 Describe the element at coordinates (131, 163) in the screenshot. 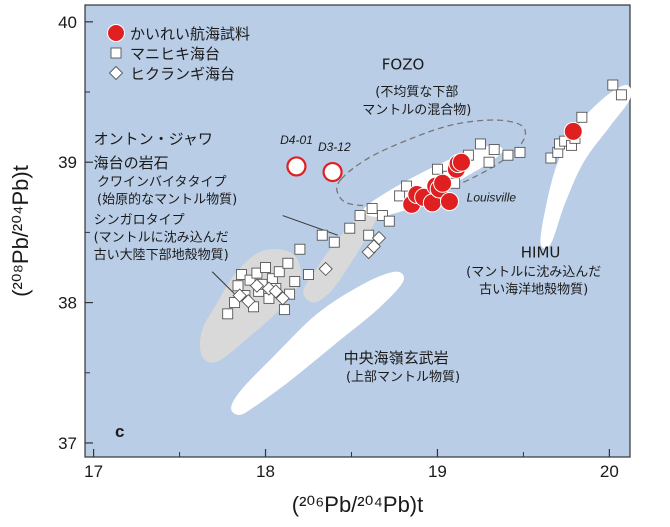

I see `annotation-2-line-1: 海台の岩石` at that location.